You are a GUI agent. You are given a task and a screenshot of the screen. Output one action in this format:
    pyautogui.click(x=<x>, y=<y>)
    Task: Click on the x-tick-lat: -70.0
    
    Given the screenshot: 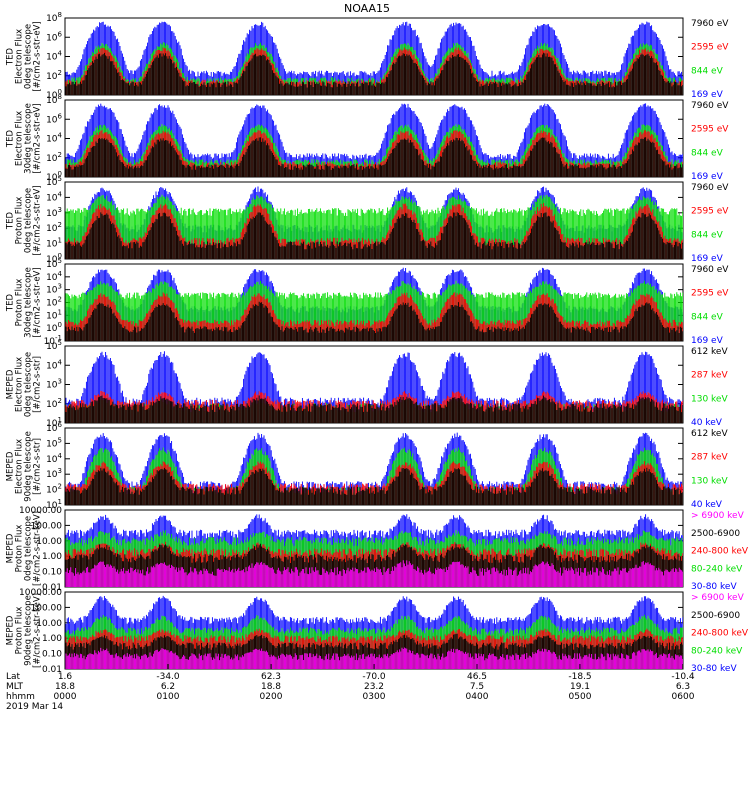 What is the action you would take?
    pyautogui.click(x=374, y=677)
    